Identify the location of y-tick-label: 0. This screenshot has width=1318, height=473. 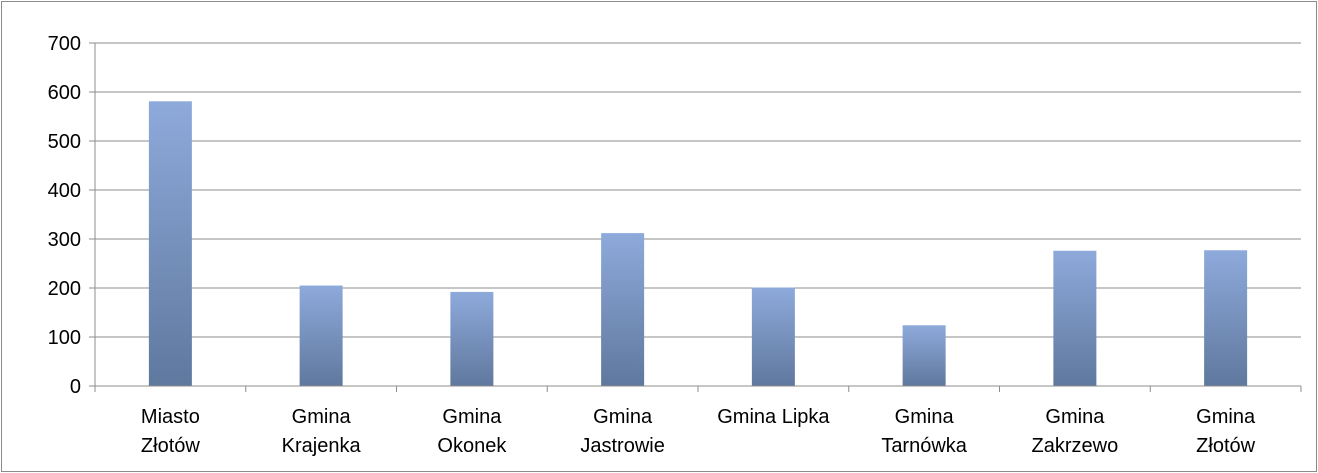
(75, 387).